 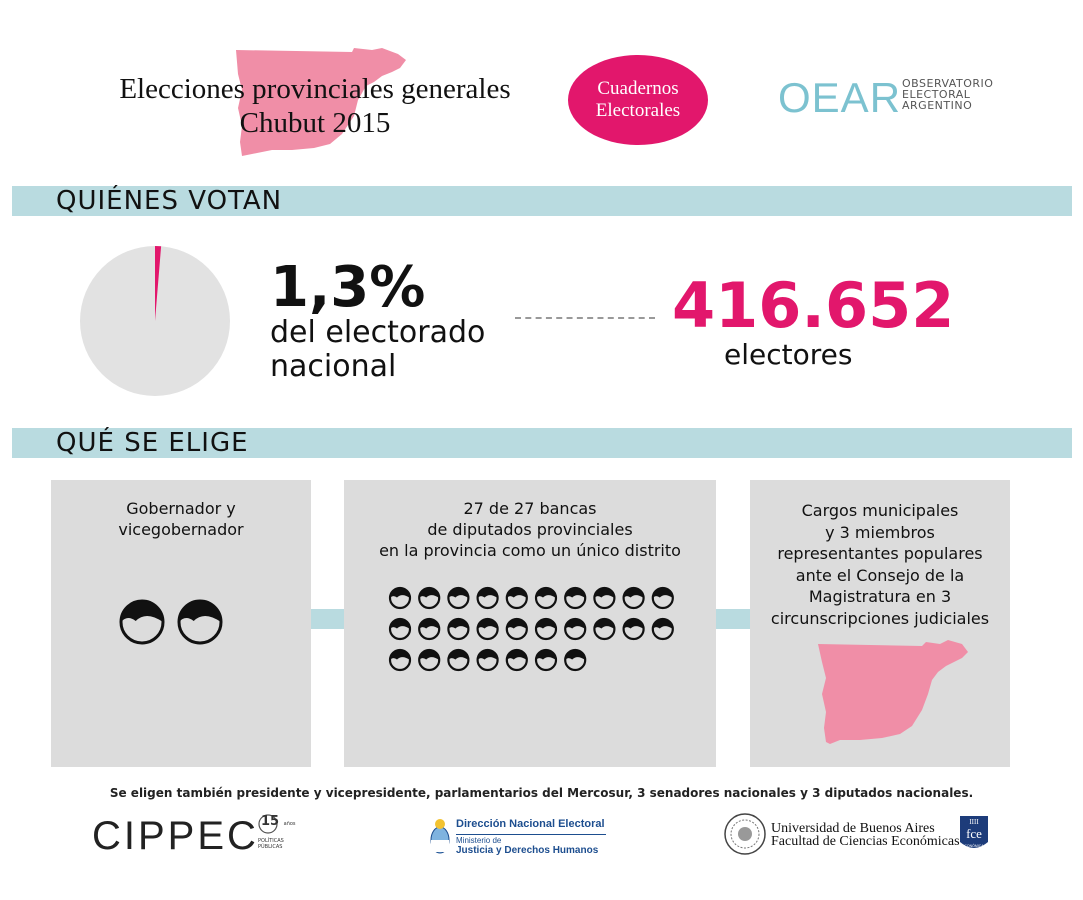 I want to click on dne-ministry-name: Justicia y Derechos Humanos, so click(x=527, y=850).